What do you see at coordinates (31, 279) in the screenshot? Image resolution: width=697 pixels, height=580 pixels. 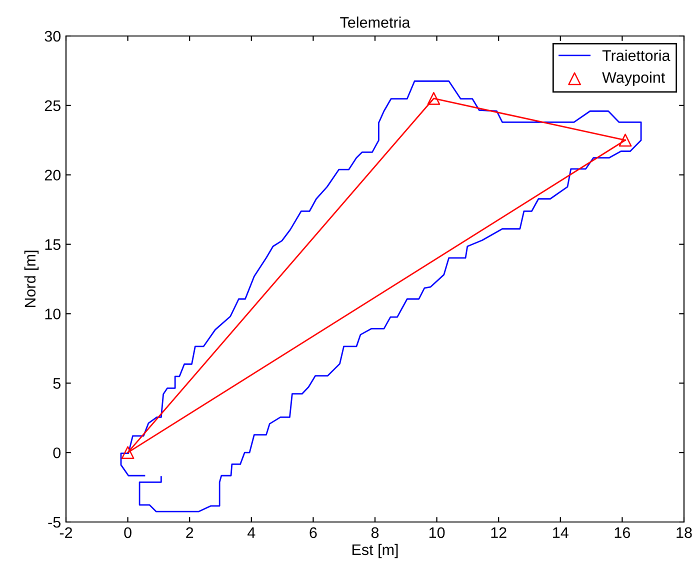 I see `y-axis-title: Nord [m]` at bounding box center [31, 279].